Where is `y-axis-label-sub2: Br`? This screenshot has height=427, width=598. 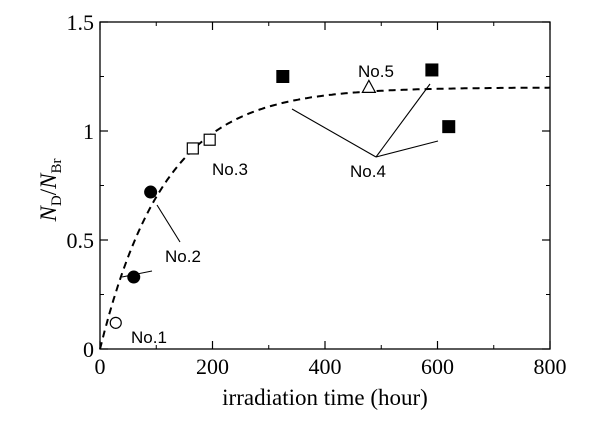
y-axis-label-sub2: Br is located at coordinates (57, 166).